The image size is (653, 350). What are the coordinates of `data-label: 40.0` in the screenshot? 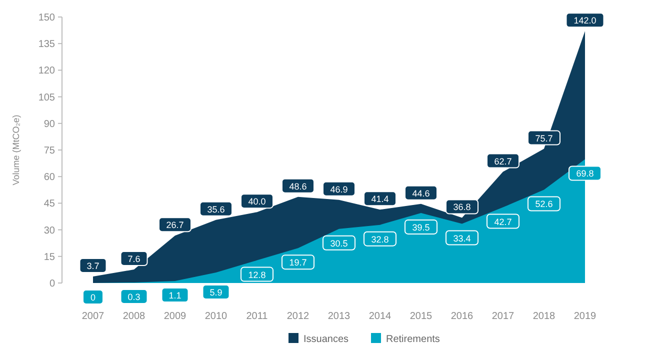 It's located at (257, 201).